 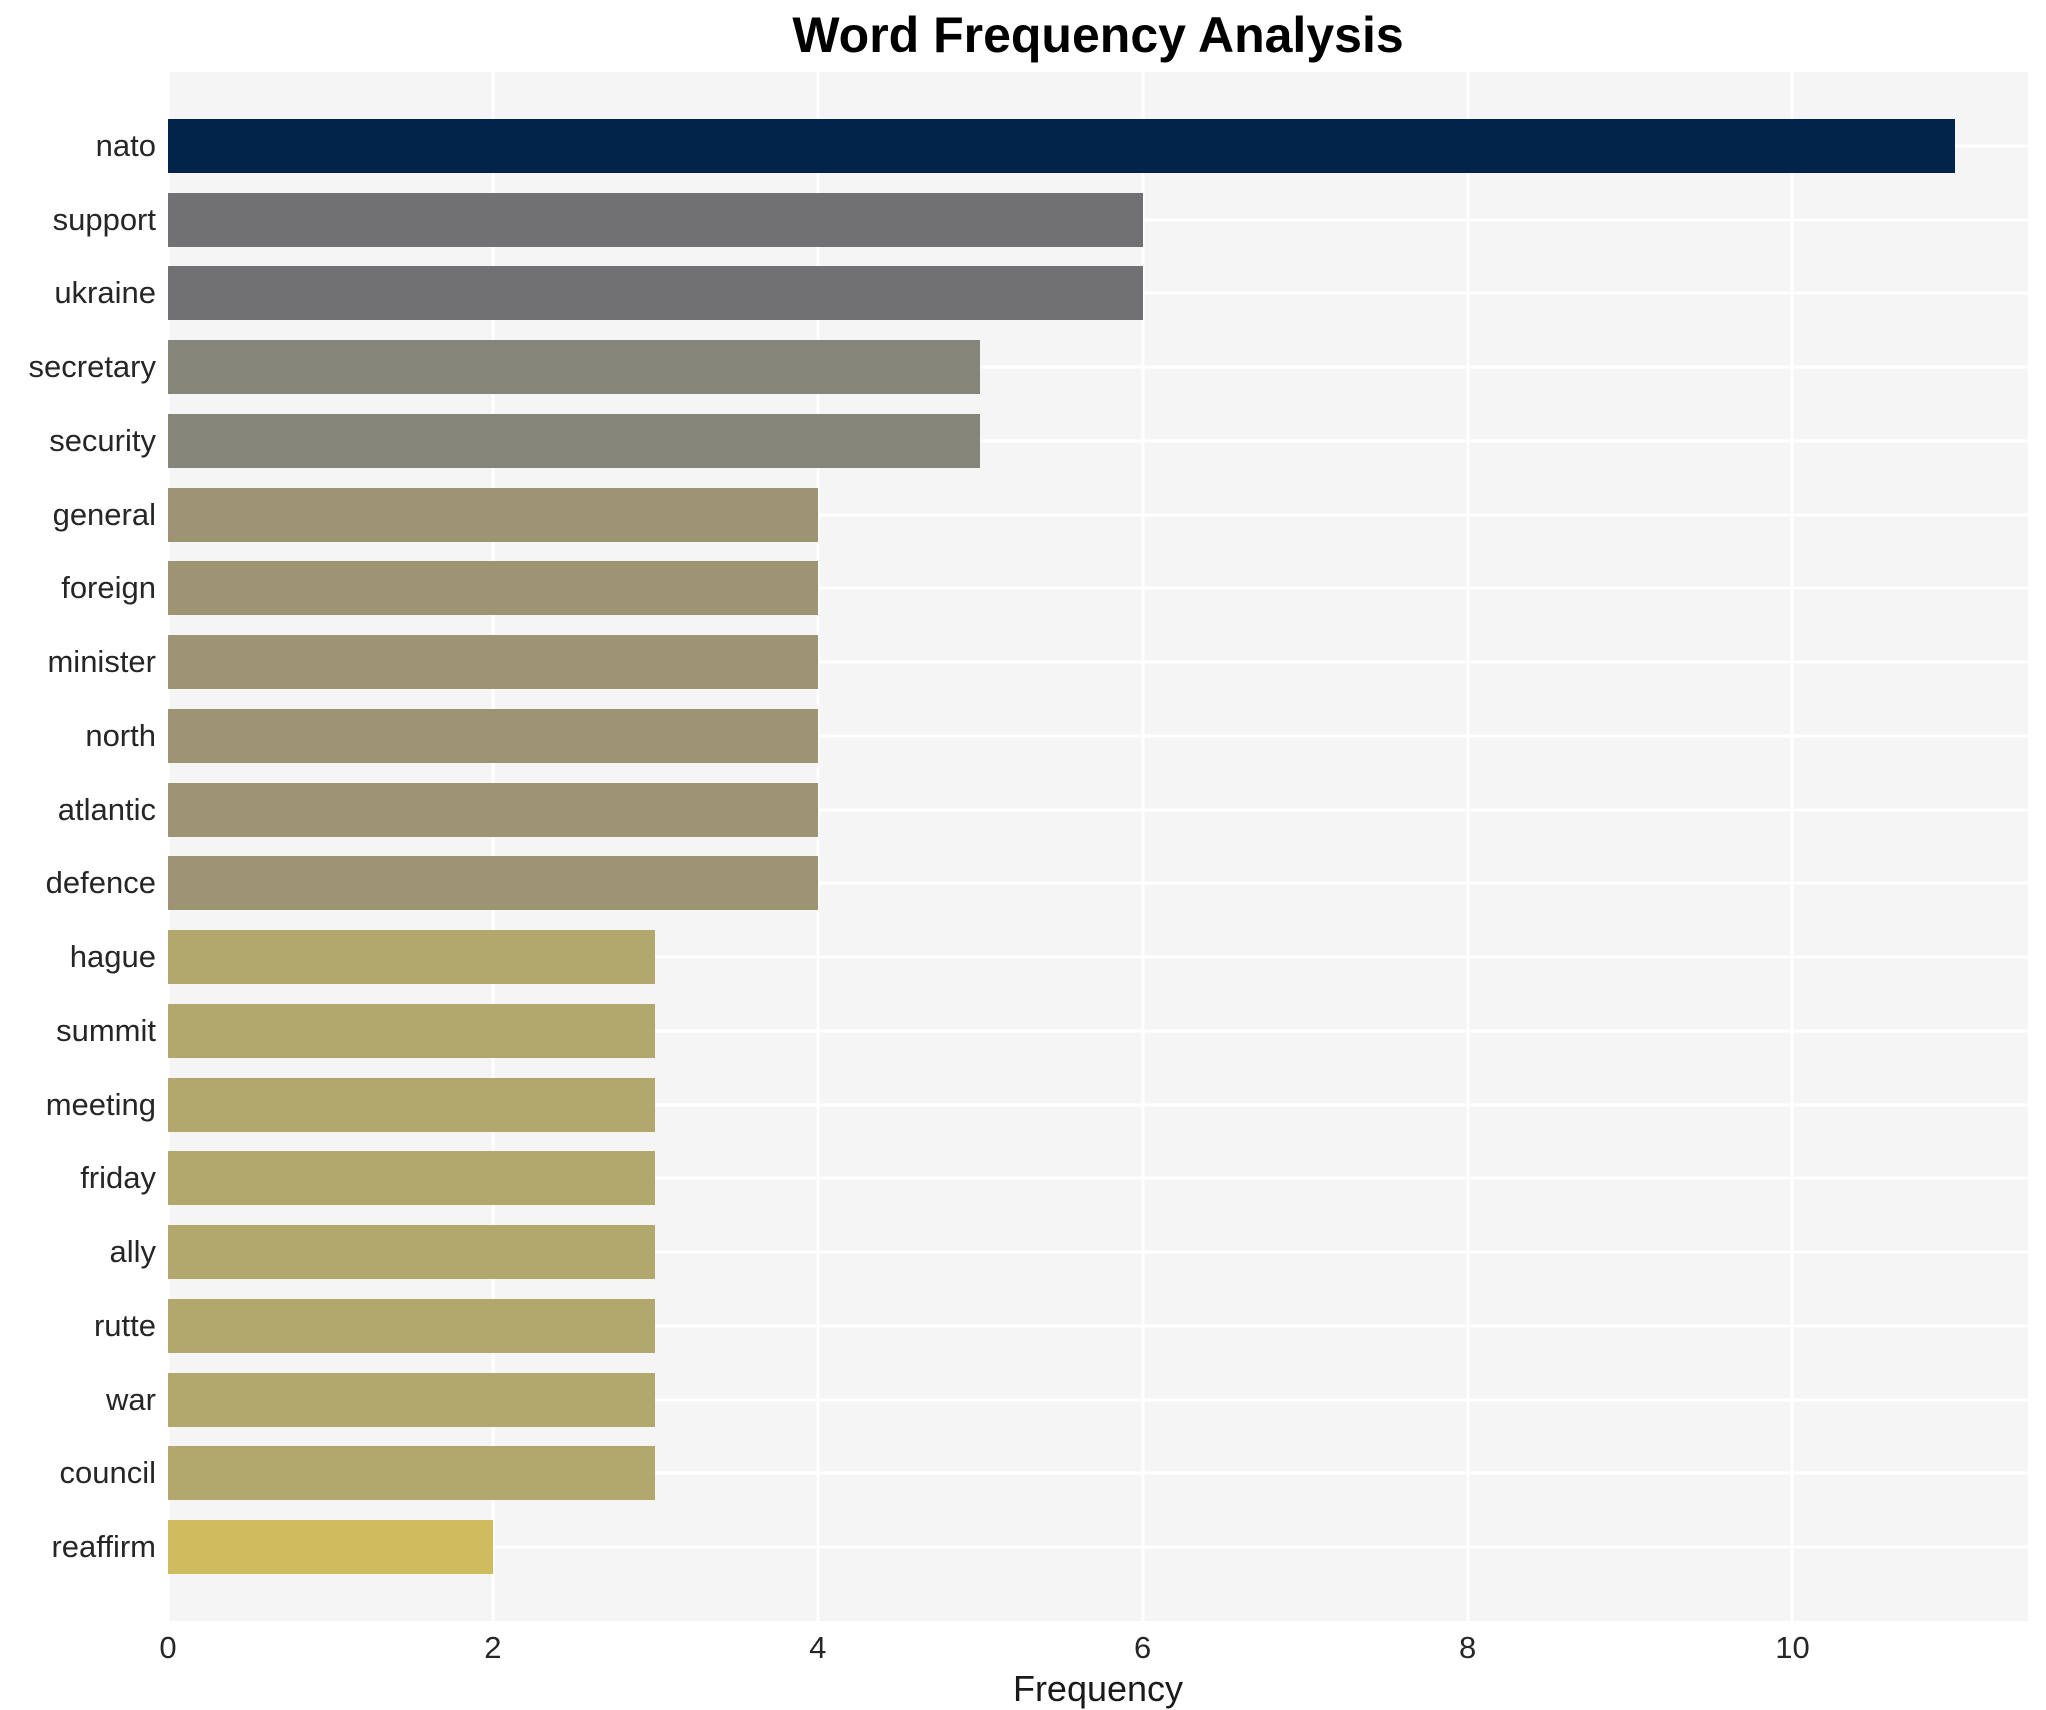 I want to click on y-tick-label: hague, so click(x=112, y=957).